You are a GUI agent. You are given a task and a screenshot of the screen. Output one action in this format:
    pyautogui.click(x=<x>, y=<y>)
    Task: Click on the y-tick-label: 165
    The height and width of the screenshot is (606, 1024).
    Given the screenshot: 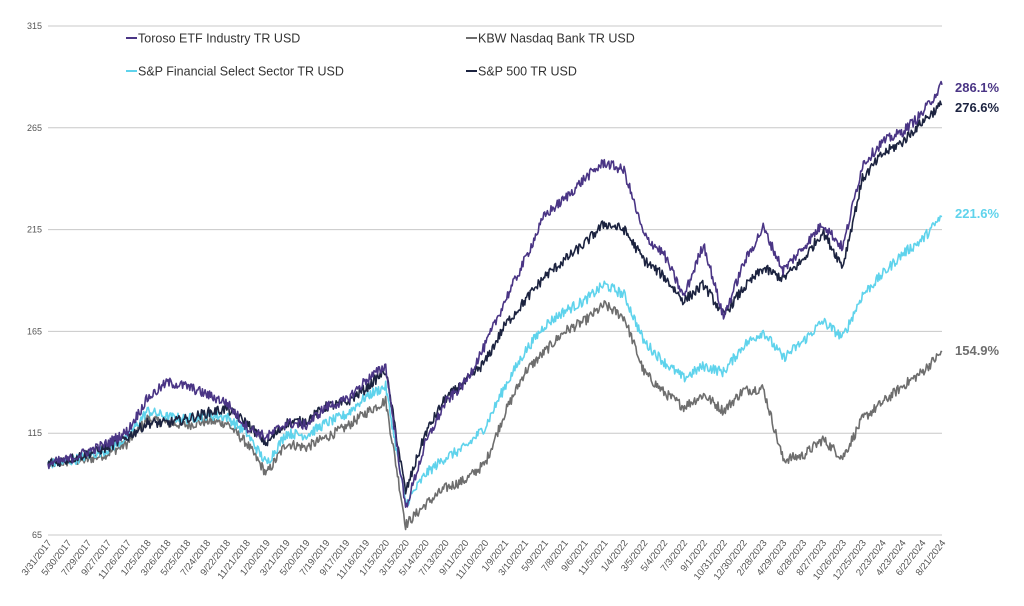 What is the action you would take?
    pyautogui.click(x=34, y=331)
    